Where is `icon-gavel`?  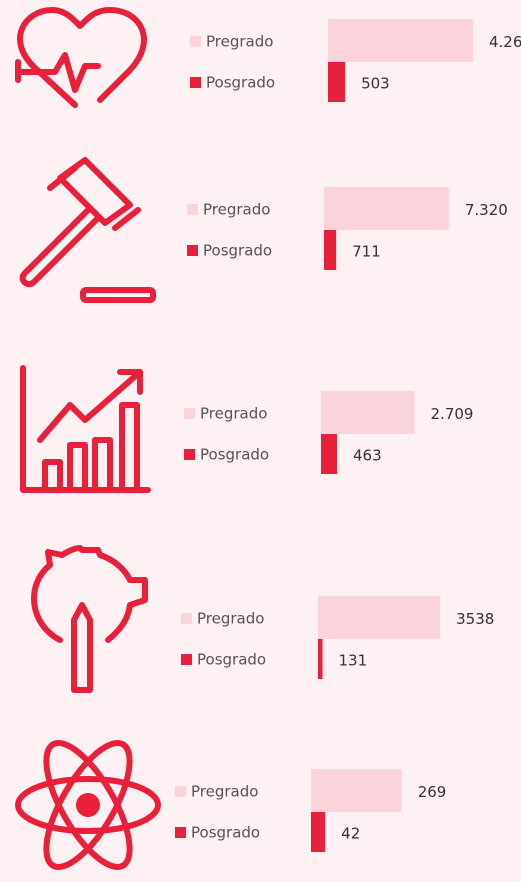
icon-gavel is located at coordinates (87, 230).